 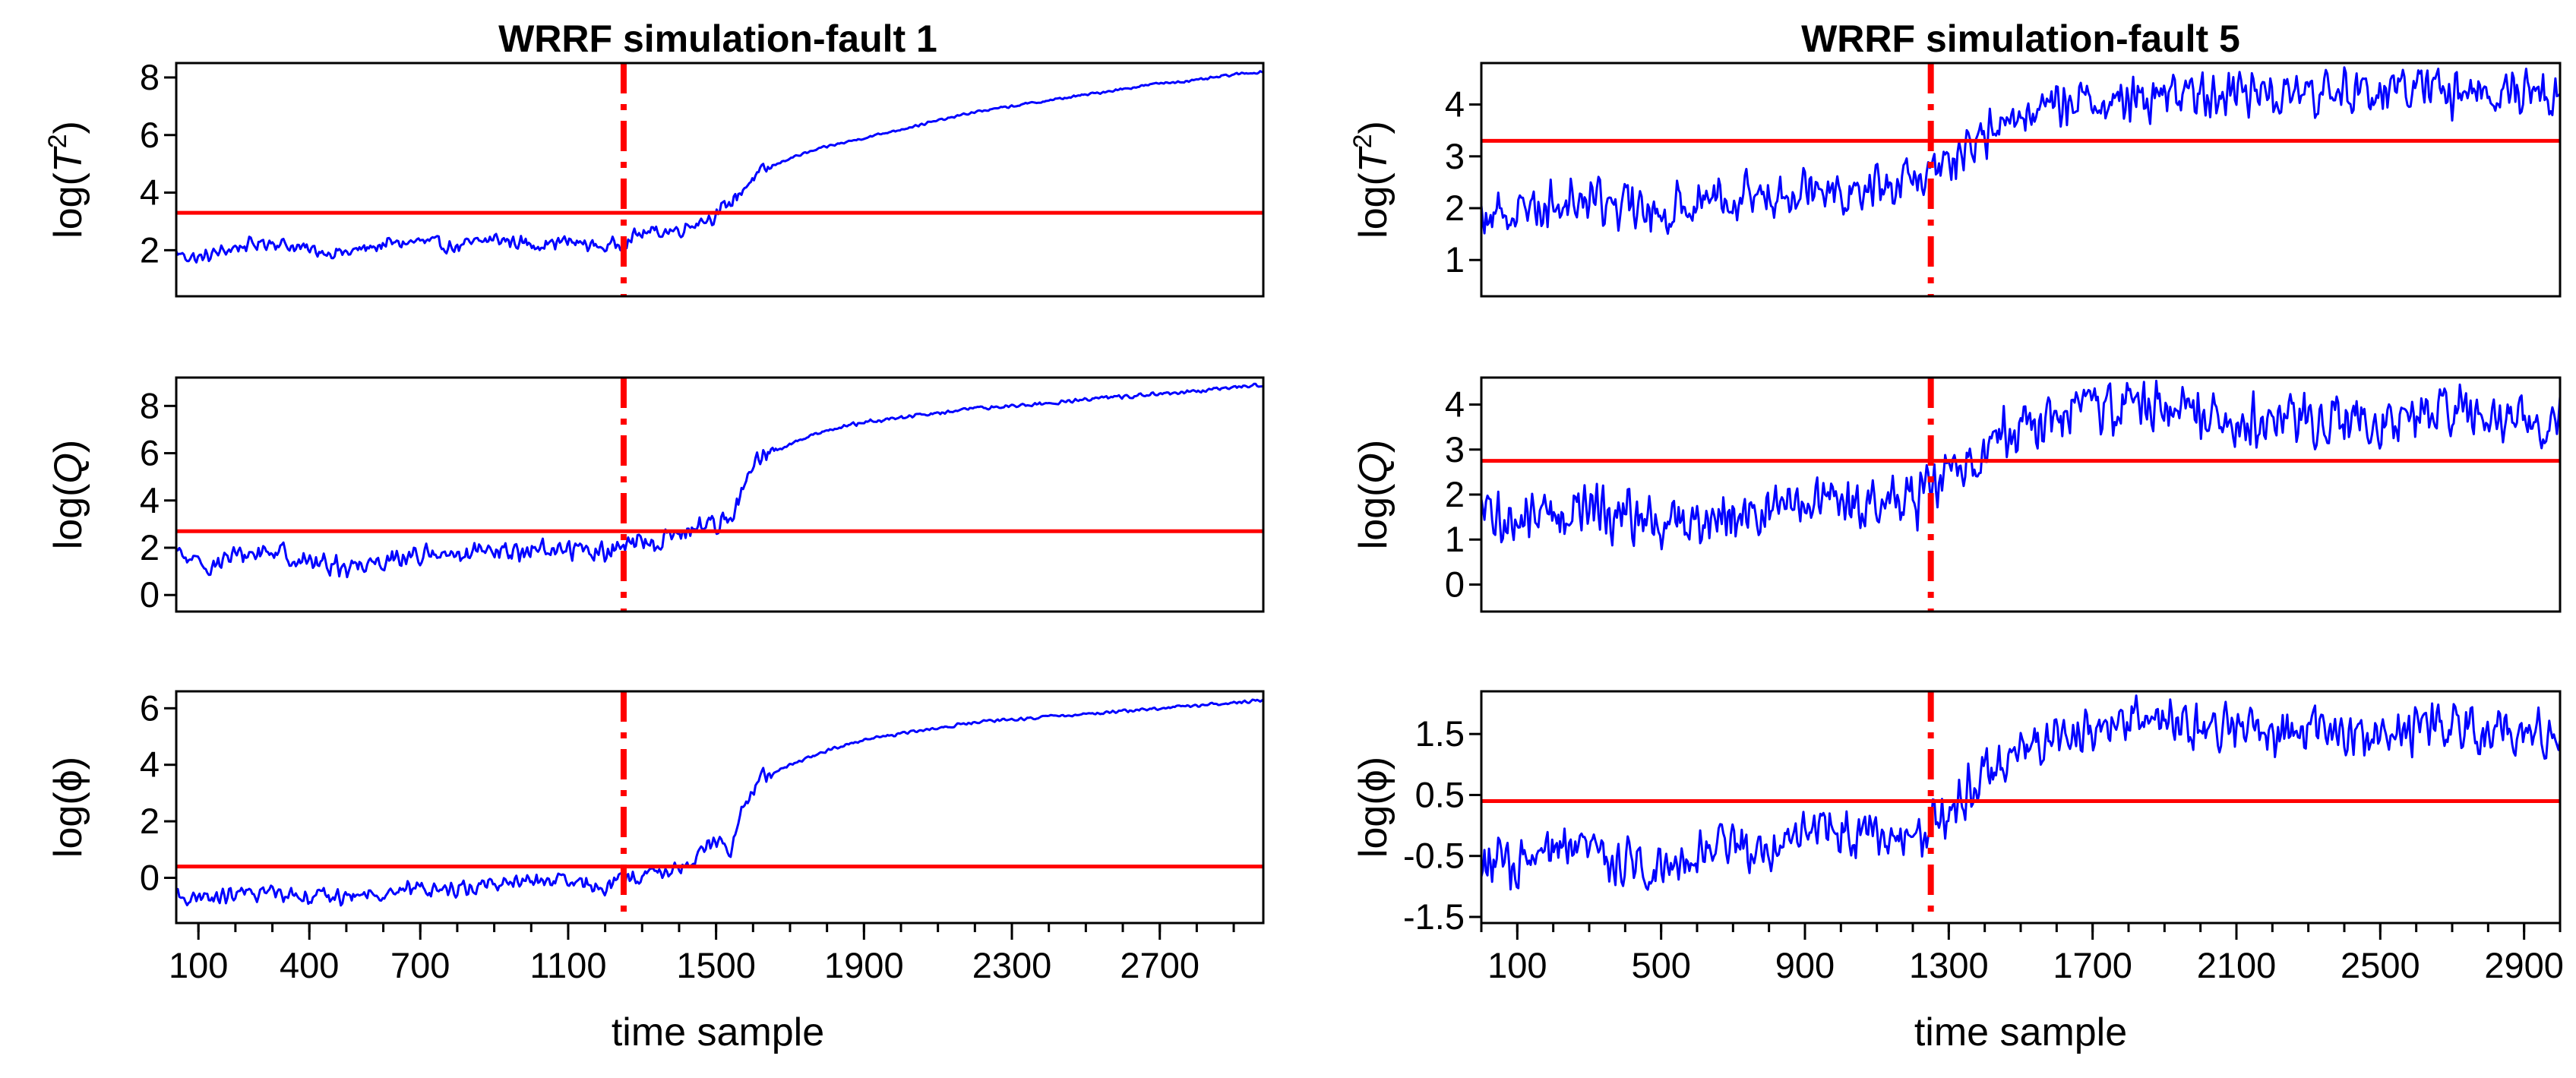 What do you see at coordinates (1159, 965) in the screenshot?
I see `x-tick-label: 2700` at bounding box center [1159, 965].